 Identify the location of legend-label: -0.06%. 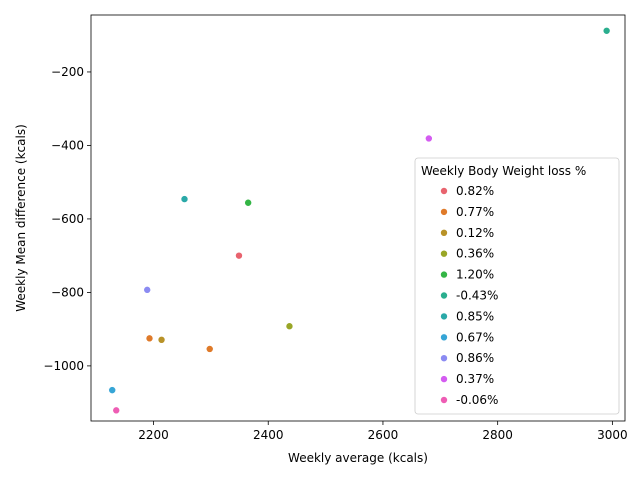
(477, 400).